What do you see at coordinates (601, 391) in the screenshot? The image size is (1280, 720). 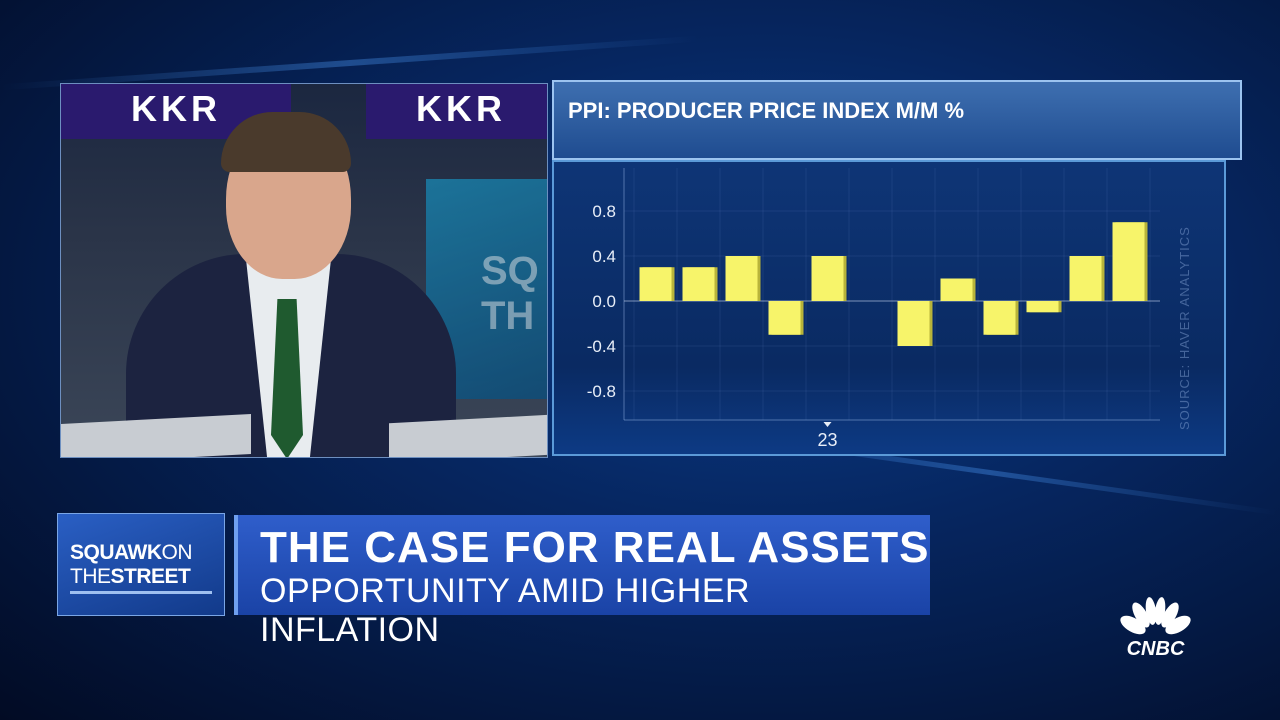 I see `y-tick-label: -0.8` at bounding box center [601, 391].